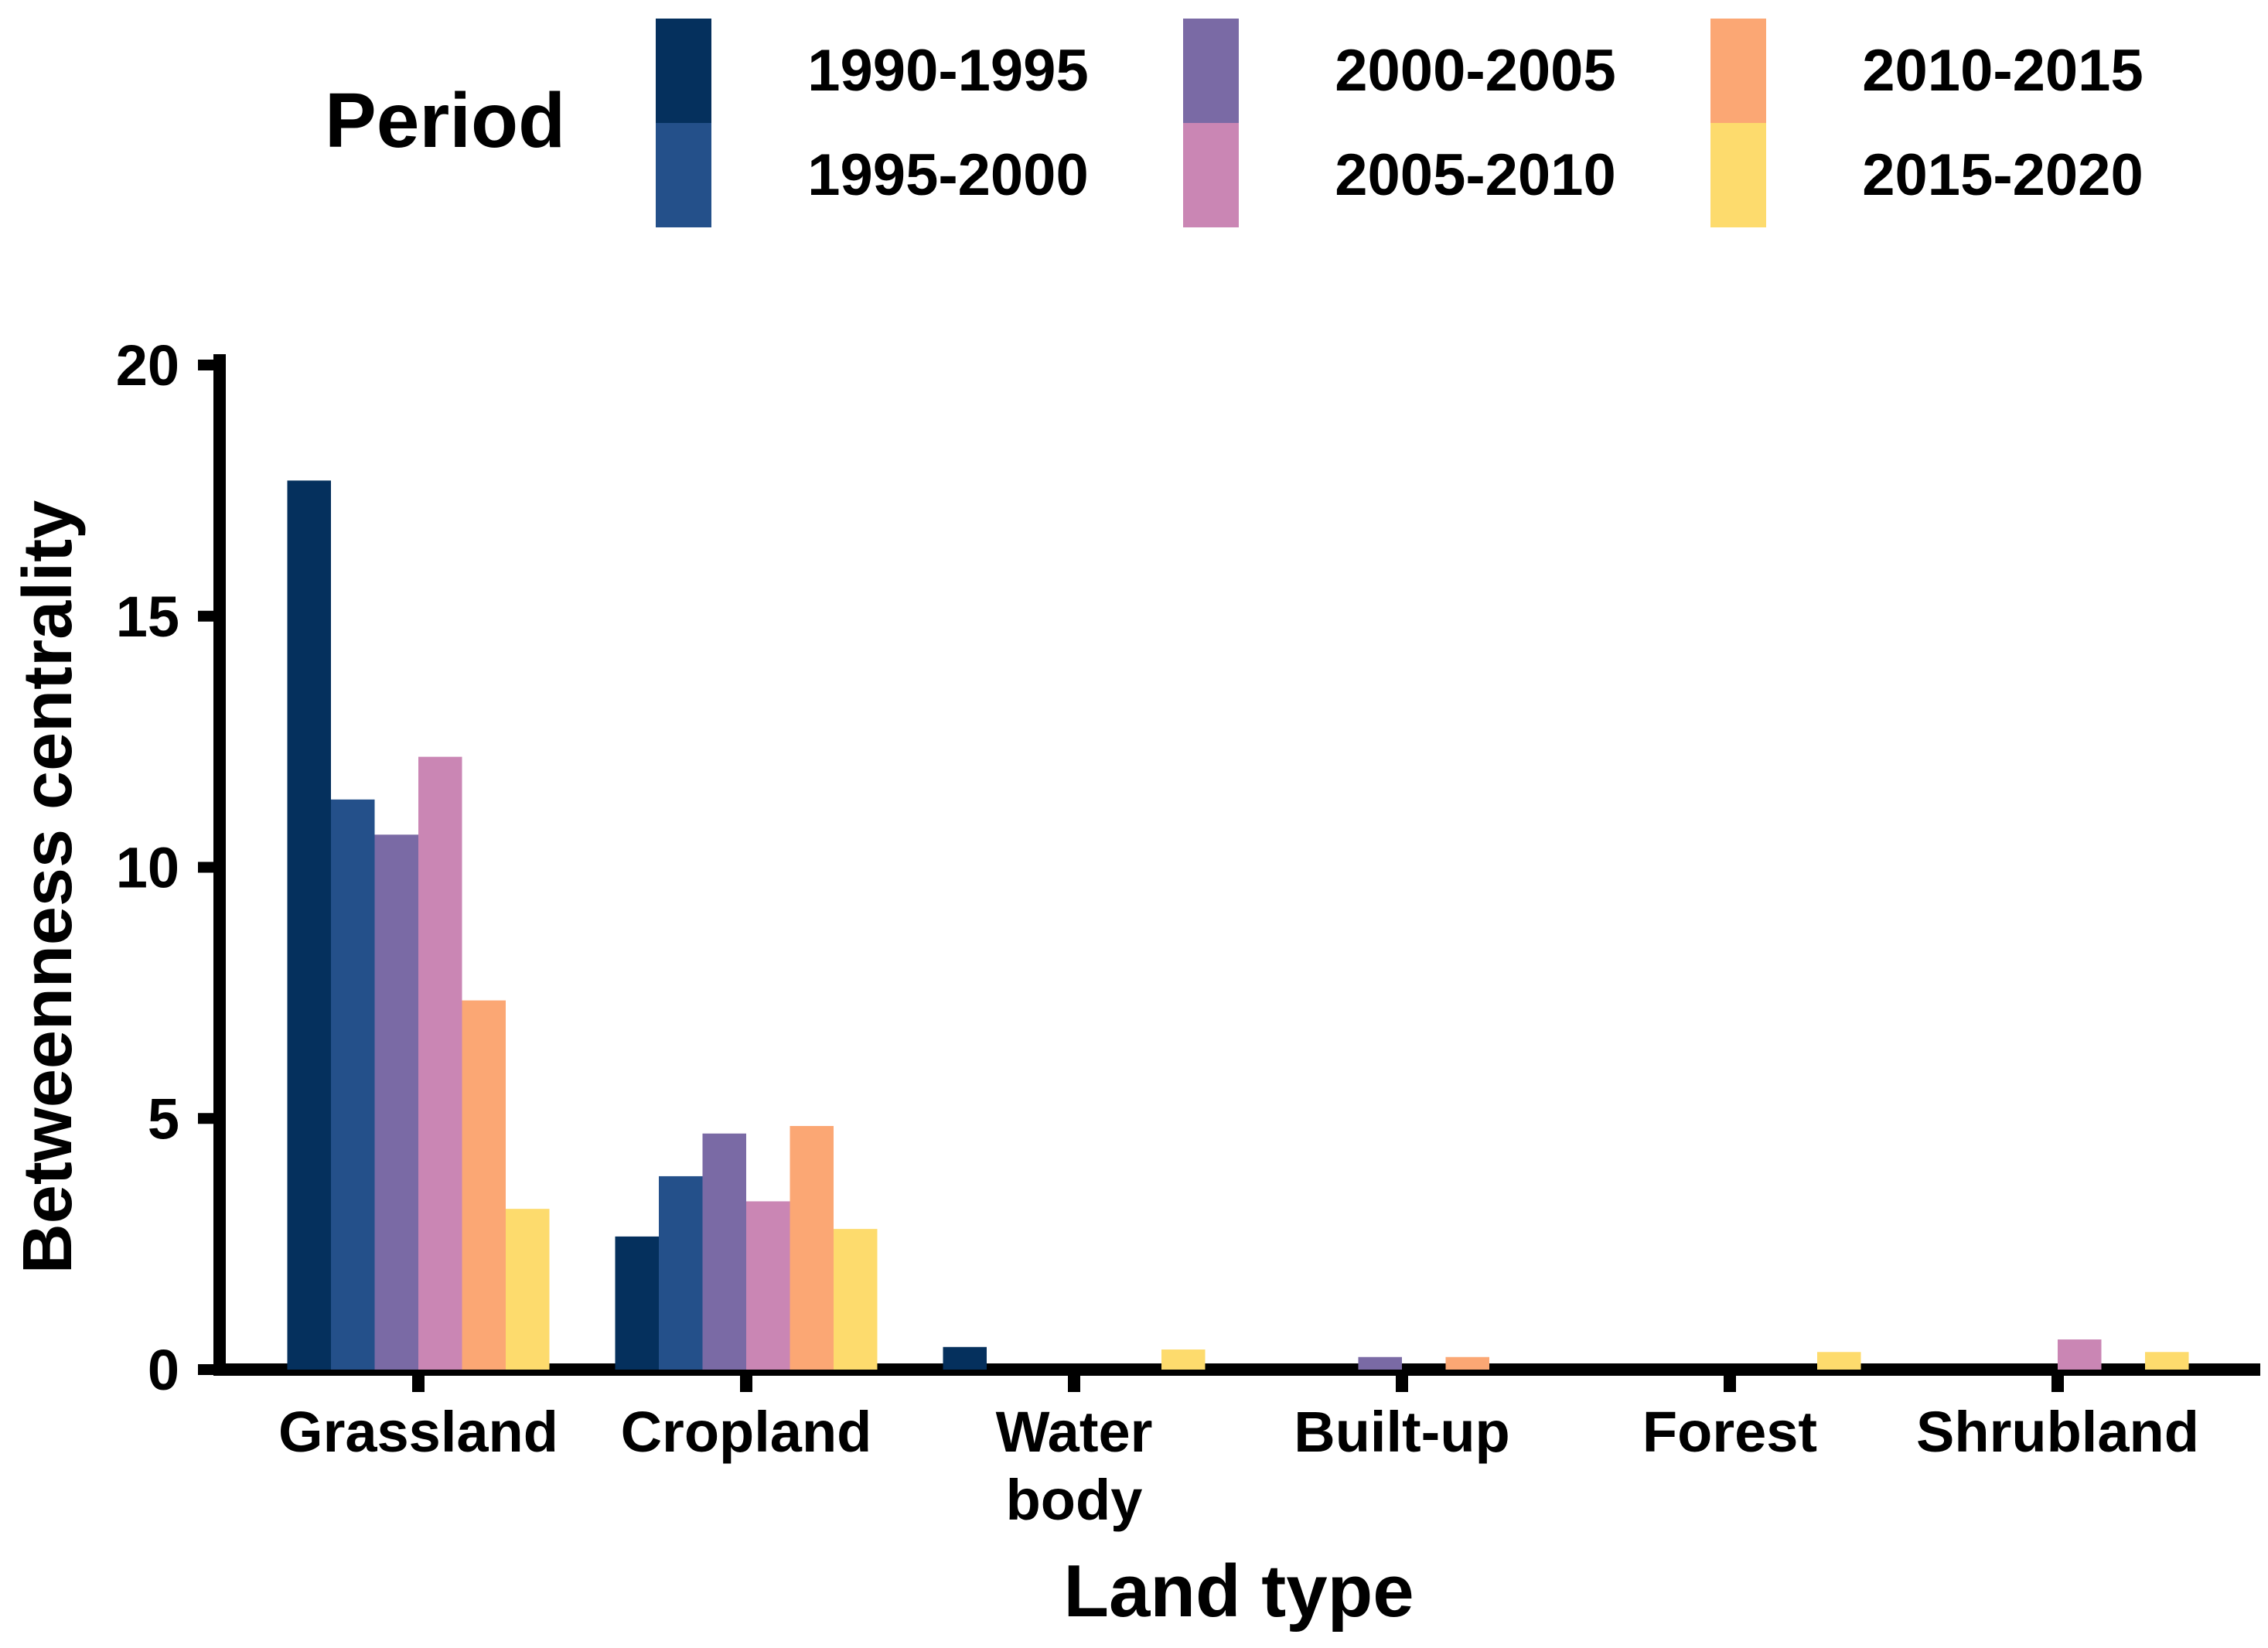  What do you see at coordinates (418, 1432) in the screenshot?
I see `x-tick-label-grassland: Grassland` at bounding box center [418, 1432].